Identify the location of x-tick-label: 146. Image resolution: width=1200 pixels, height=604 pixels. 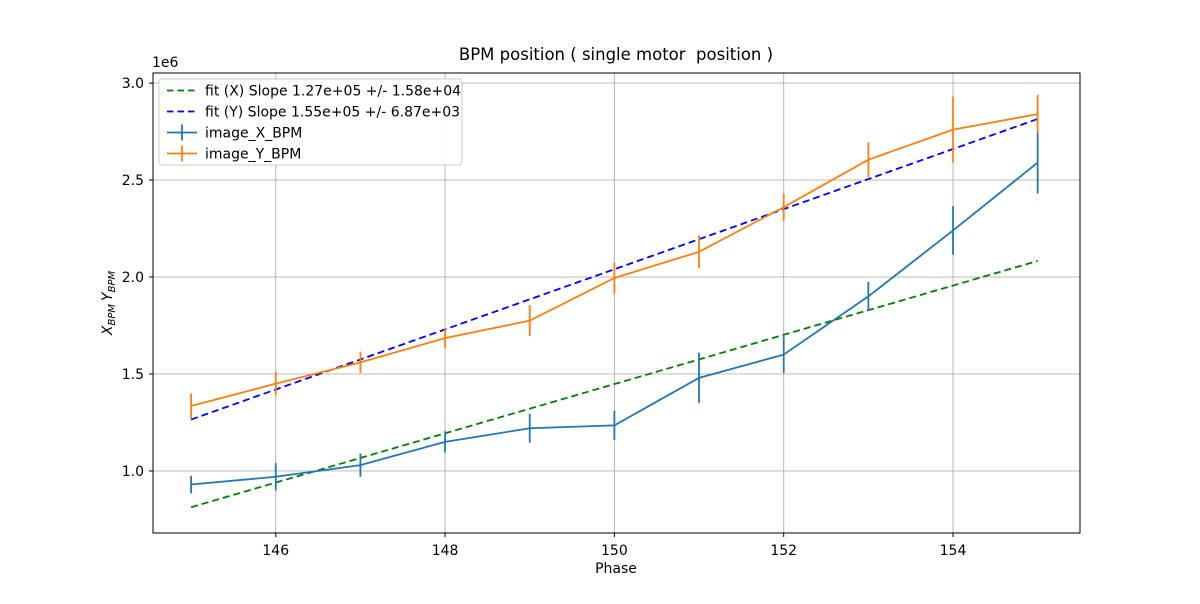
(275, 551).